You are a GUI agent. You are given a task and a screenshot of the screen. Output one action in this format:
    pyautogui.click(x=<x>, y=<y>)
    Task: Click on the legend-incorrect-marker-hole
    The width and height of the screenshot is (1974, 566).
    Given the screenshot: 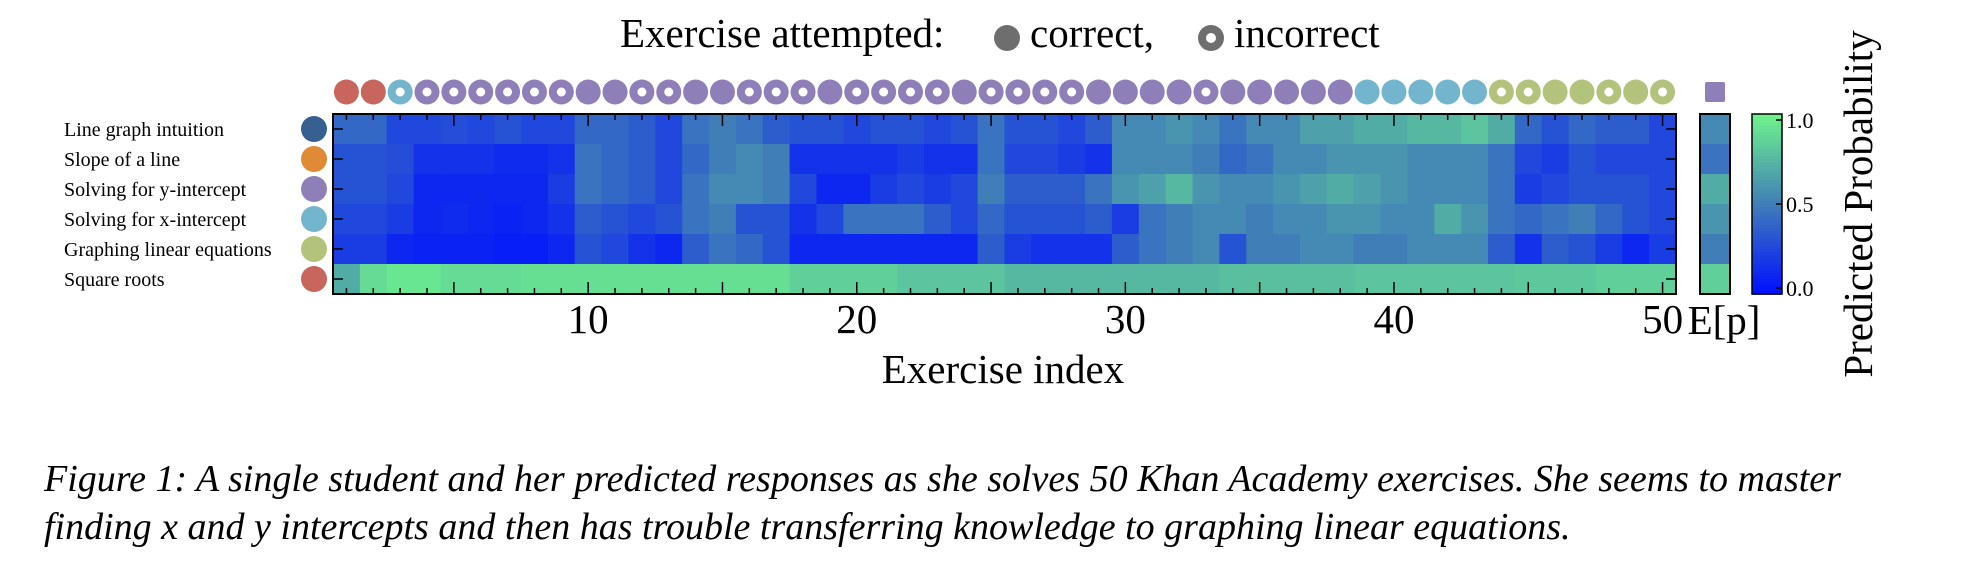 What is the action you would take?
    pyautogui.click(x=1211, y=38)
    